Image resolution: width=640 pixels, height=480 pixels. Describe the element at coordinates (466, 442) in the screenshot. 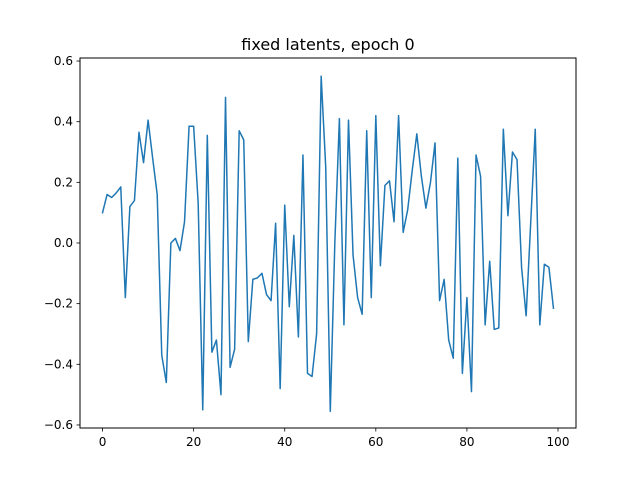

I see `x-tick-label: 80` at that location.